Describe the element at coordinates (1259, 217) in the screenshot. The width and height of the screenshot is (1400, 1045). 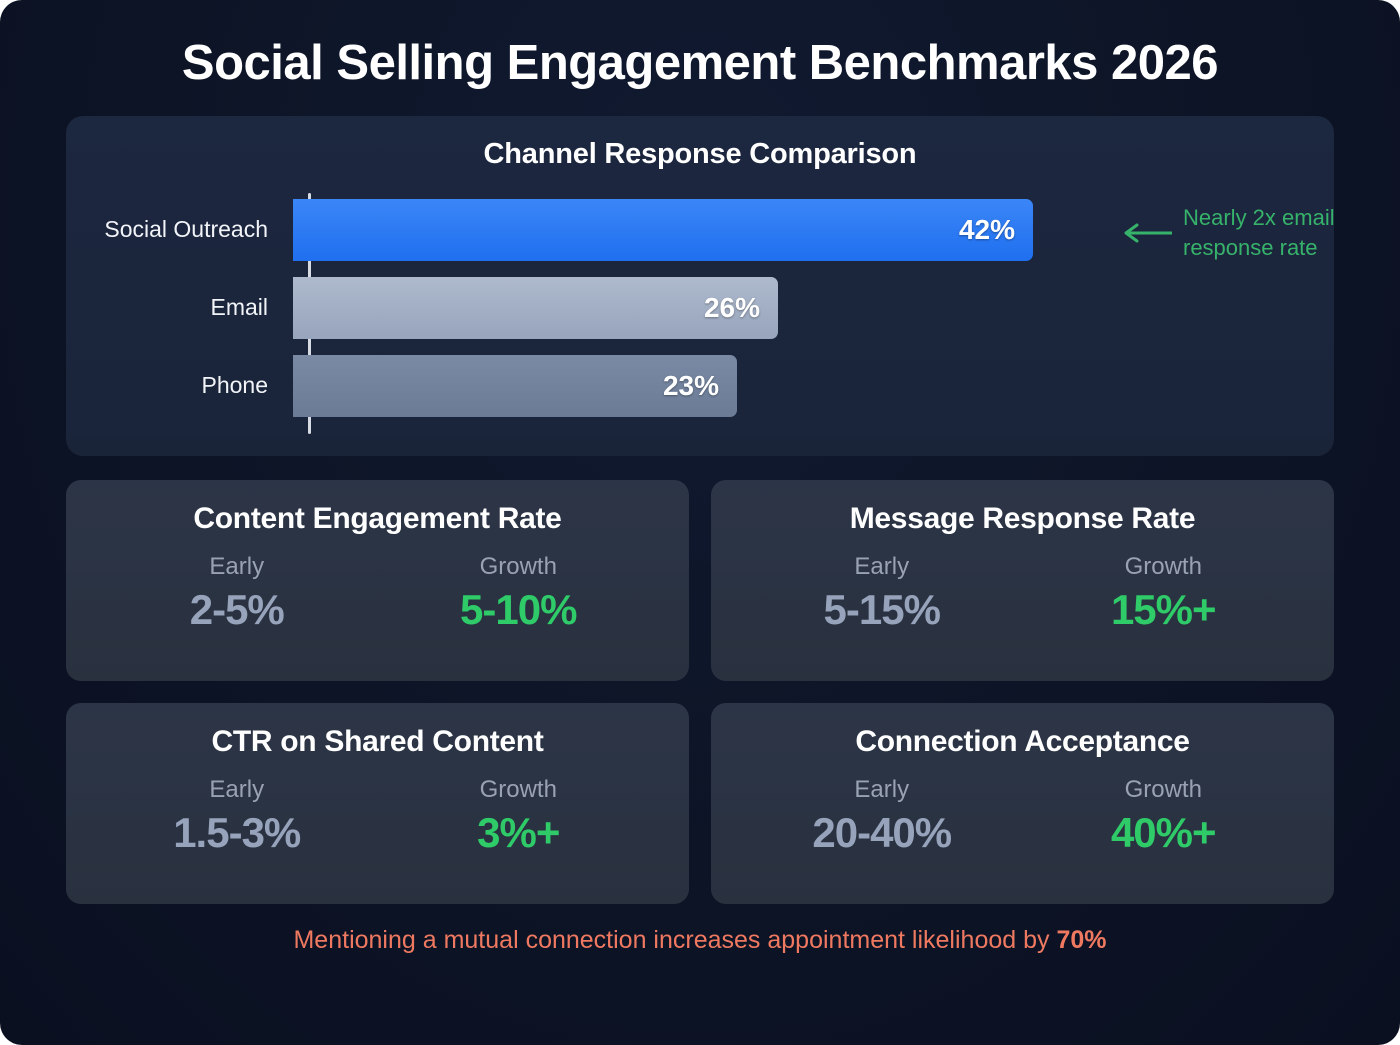
I see `annotation-line-1: Nearly 2x email` at that location.